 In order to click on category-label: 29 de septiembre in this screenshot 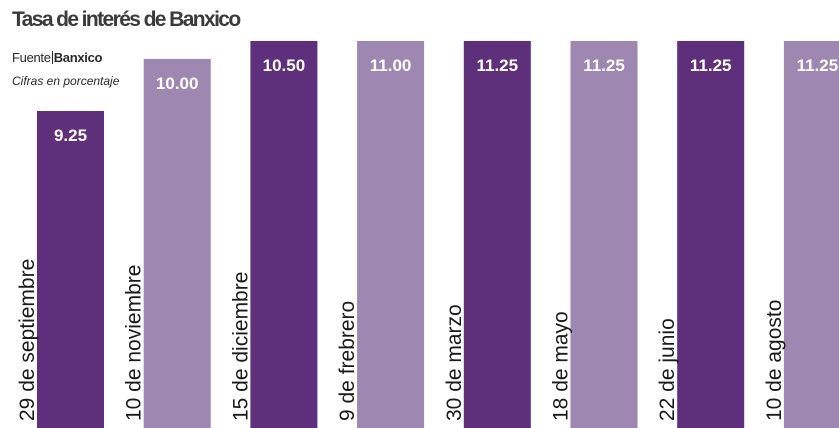, I will do `click(27, 340)`.